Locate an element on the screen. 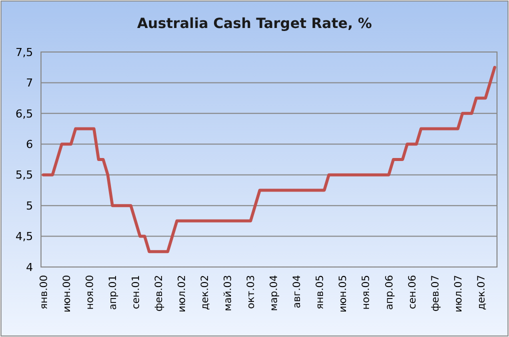  x-tick-label: сен.06 is located at coordinates (412, 292).